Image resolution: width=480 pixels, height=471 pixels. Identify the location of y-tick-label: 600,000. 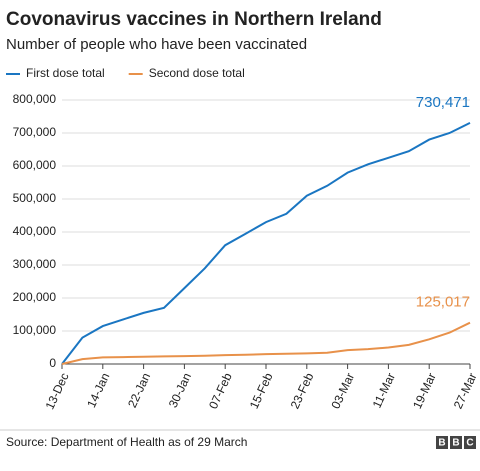
(35, 165).